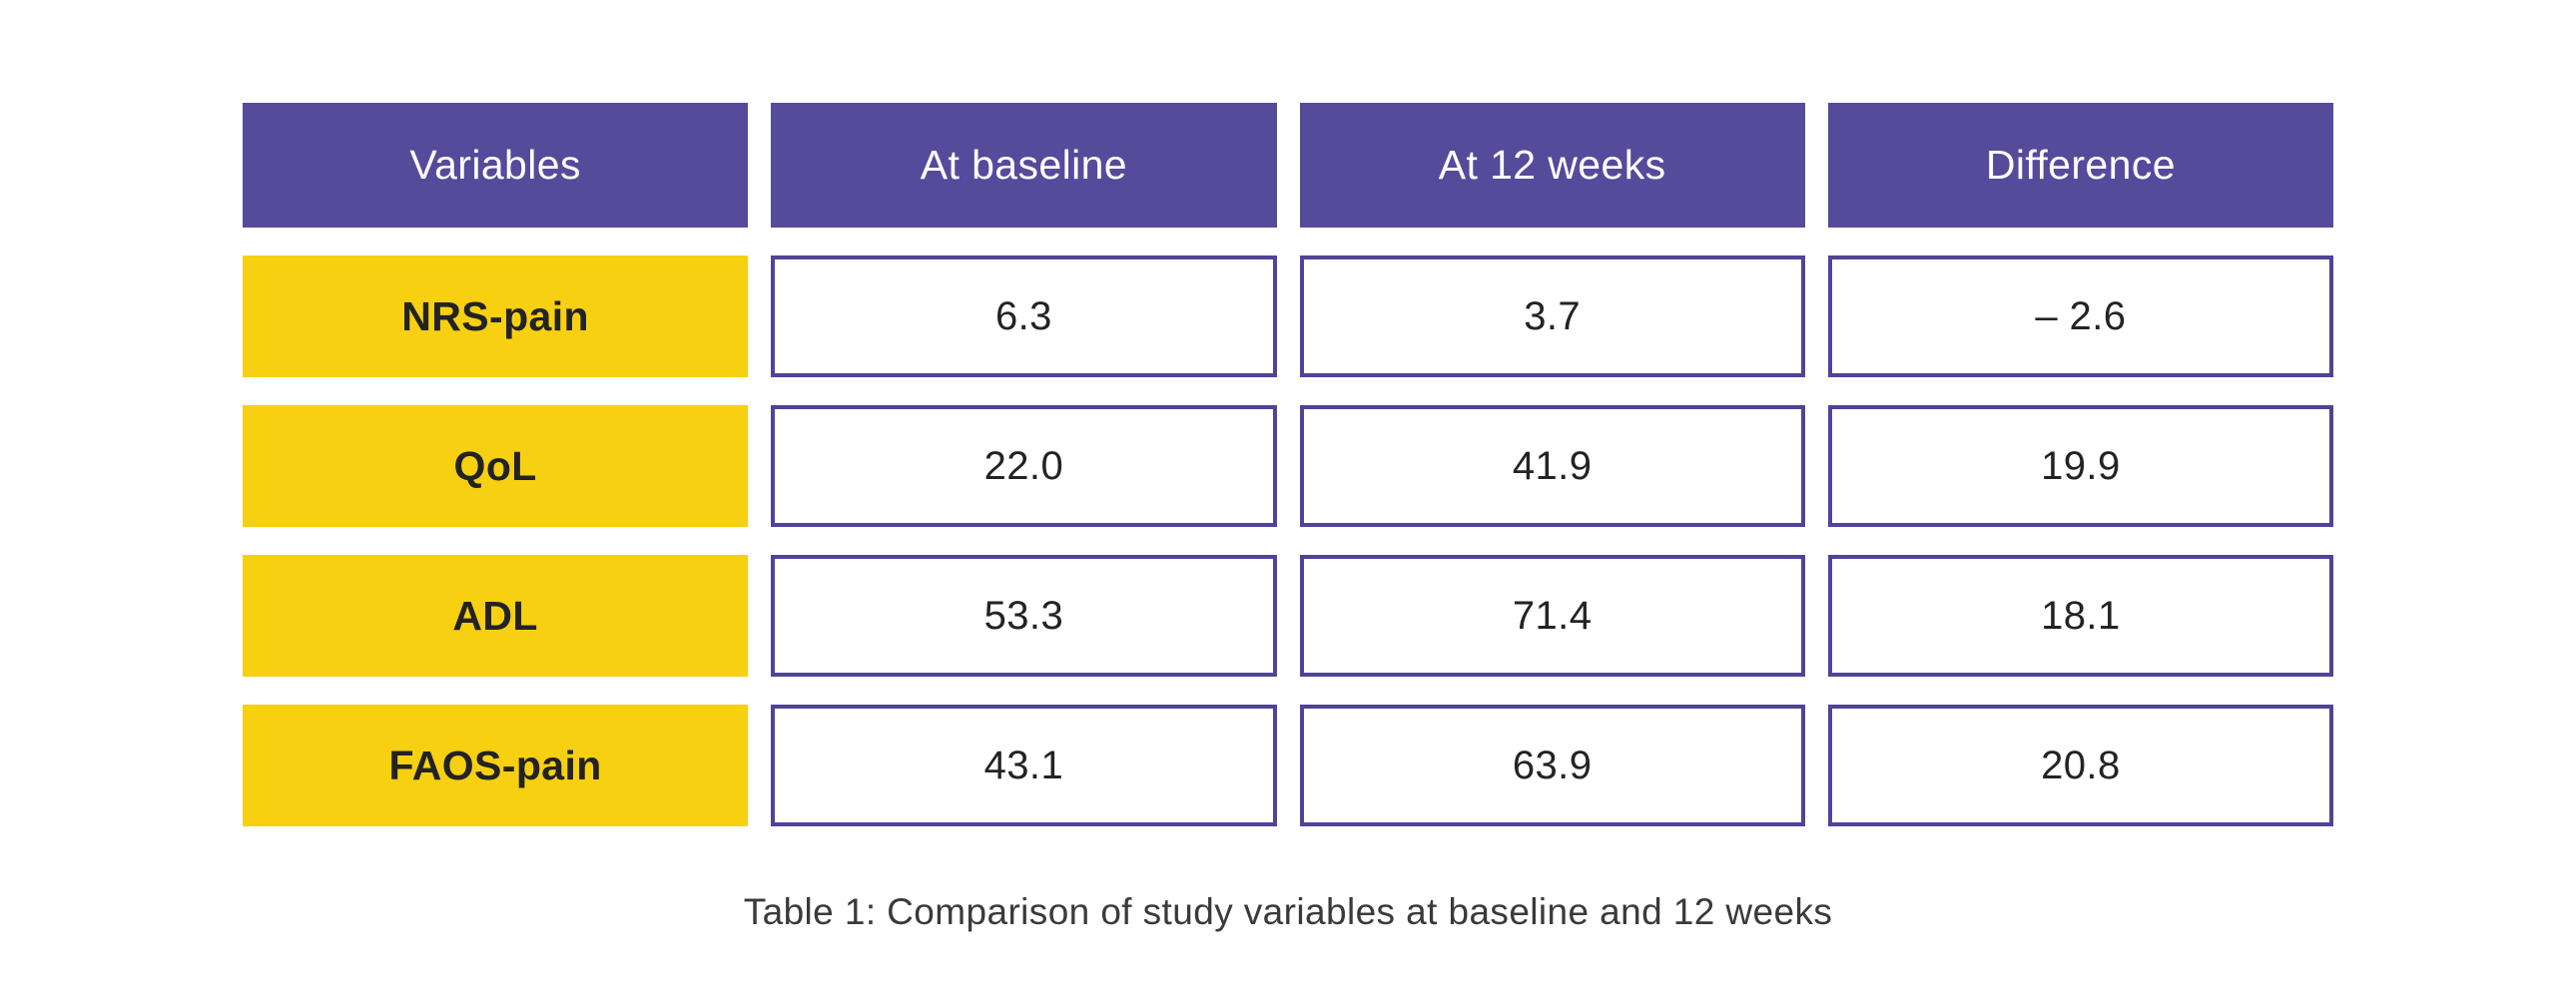  I want to click on header-cell-at-12-weeks: At 12 weeks, so click(1552, 165).